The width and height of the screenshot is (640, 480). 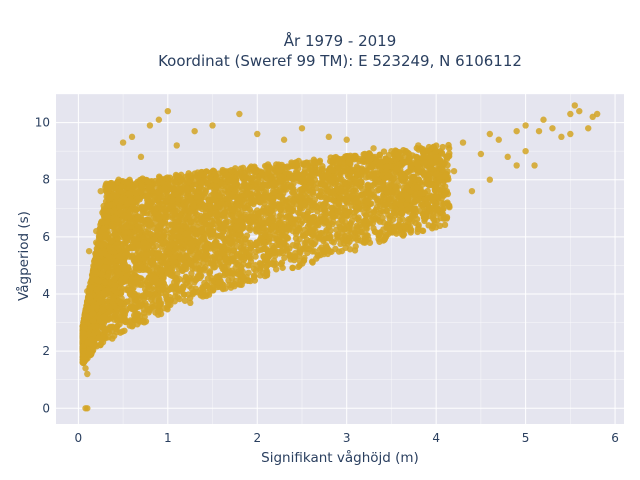 What do you see at coordinates (46, 351) in the screenshot?
I see `y-tick-label: 2` at bounding box center [46, 351].